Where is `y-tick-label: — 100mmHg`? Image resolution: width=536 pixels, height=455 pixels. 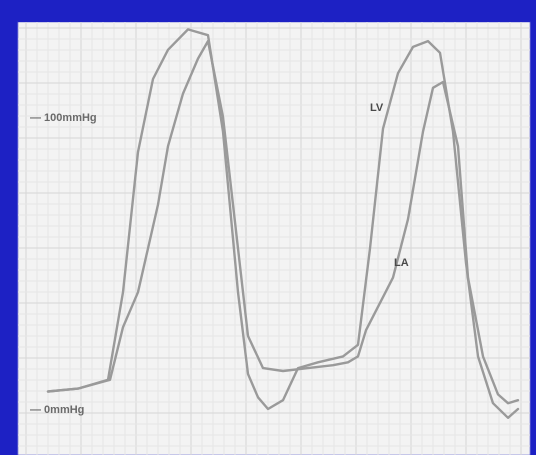 y-tick-label: — 100mmHg is located at coordinates (63, 118).